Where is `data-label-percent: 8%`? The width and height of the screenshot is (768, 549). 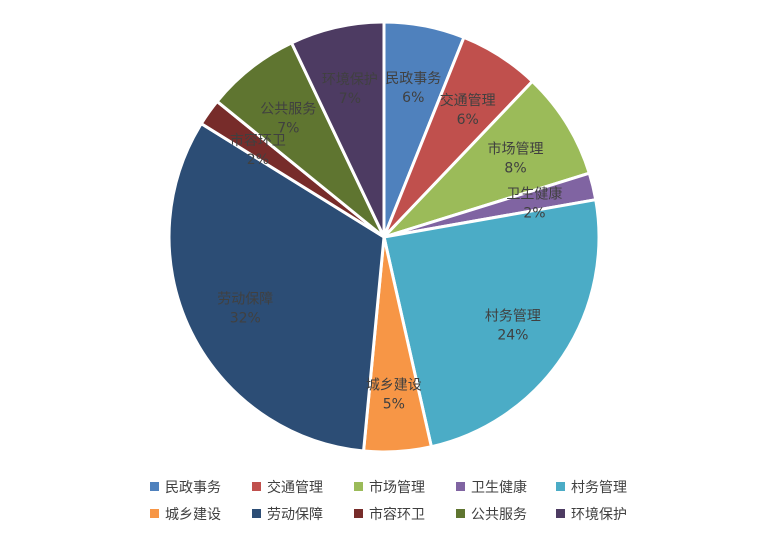
data-label-percent: 8% is located at coordinates (515, 168).